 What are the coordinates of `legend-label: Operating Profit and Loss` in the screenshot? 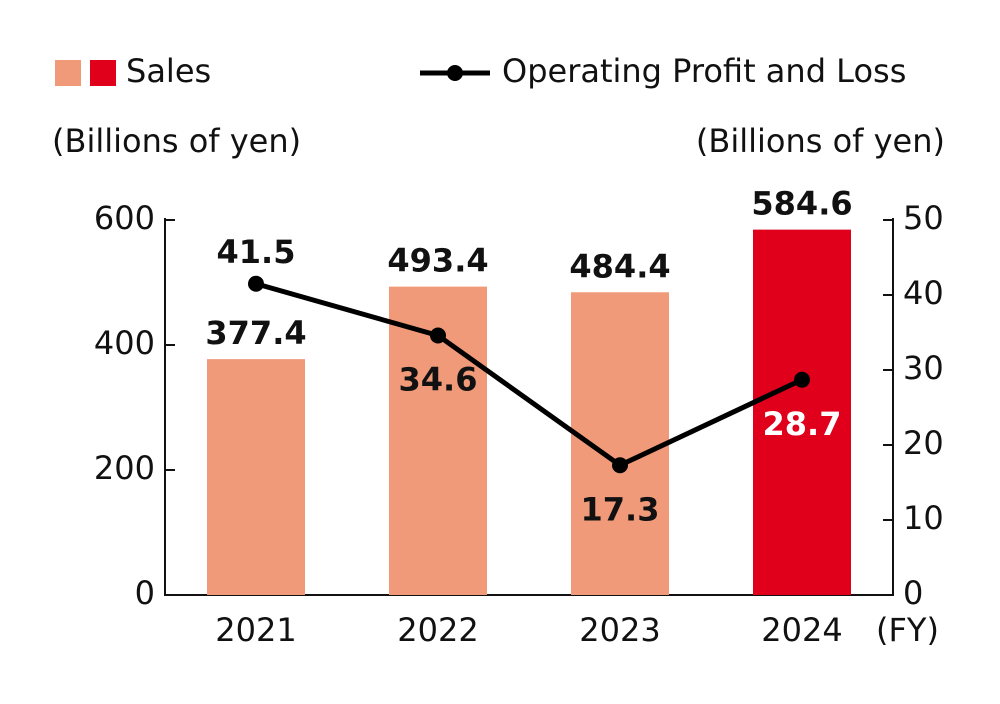 It's located at (704, 71).